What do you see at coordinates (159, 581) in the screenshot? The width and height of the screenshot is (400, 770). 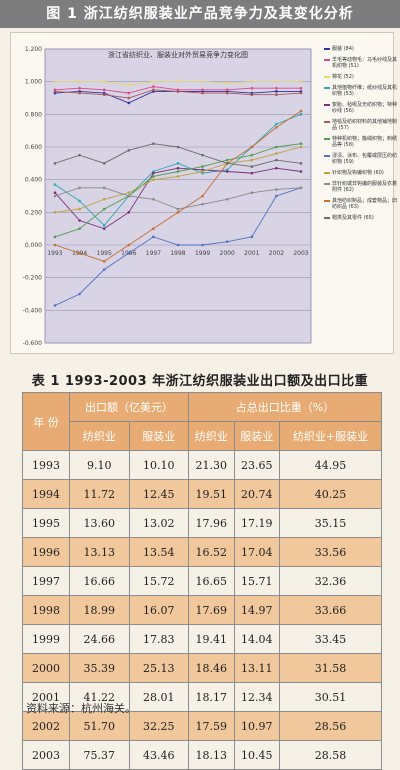 I see `table-cell: 15.72` at bounding box center [159, 581].